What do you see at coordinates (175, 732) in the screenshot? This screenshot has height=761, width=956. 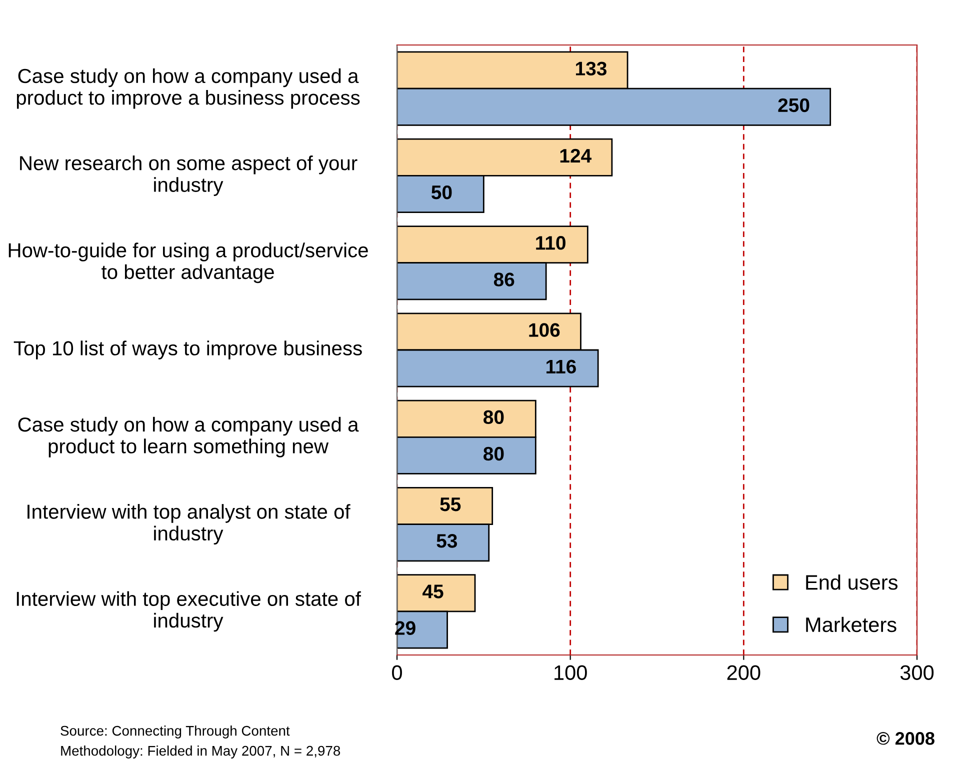 I see `source-note: Source: Connecting Through Content` at bounding box center [175, 732].